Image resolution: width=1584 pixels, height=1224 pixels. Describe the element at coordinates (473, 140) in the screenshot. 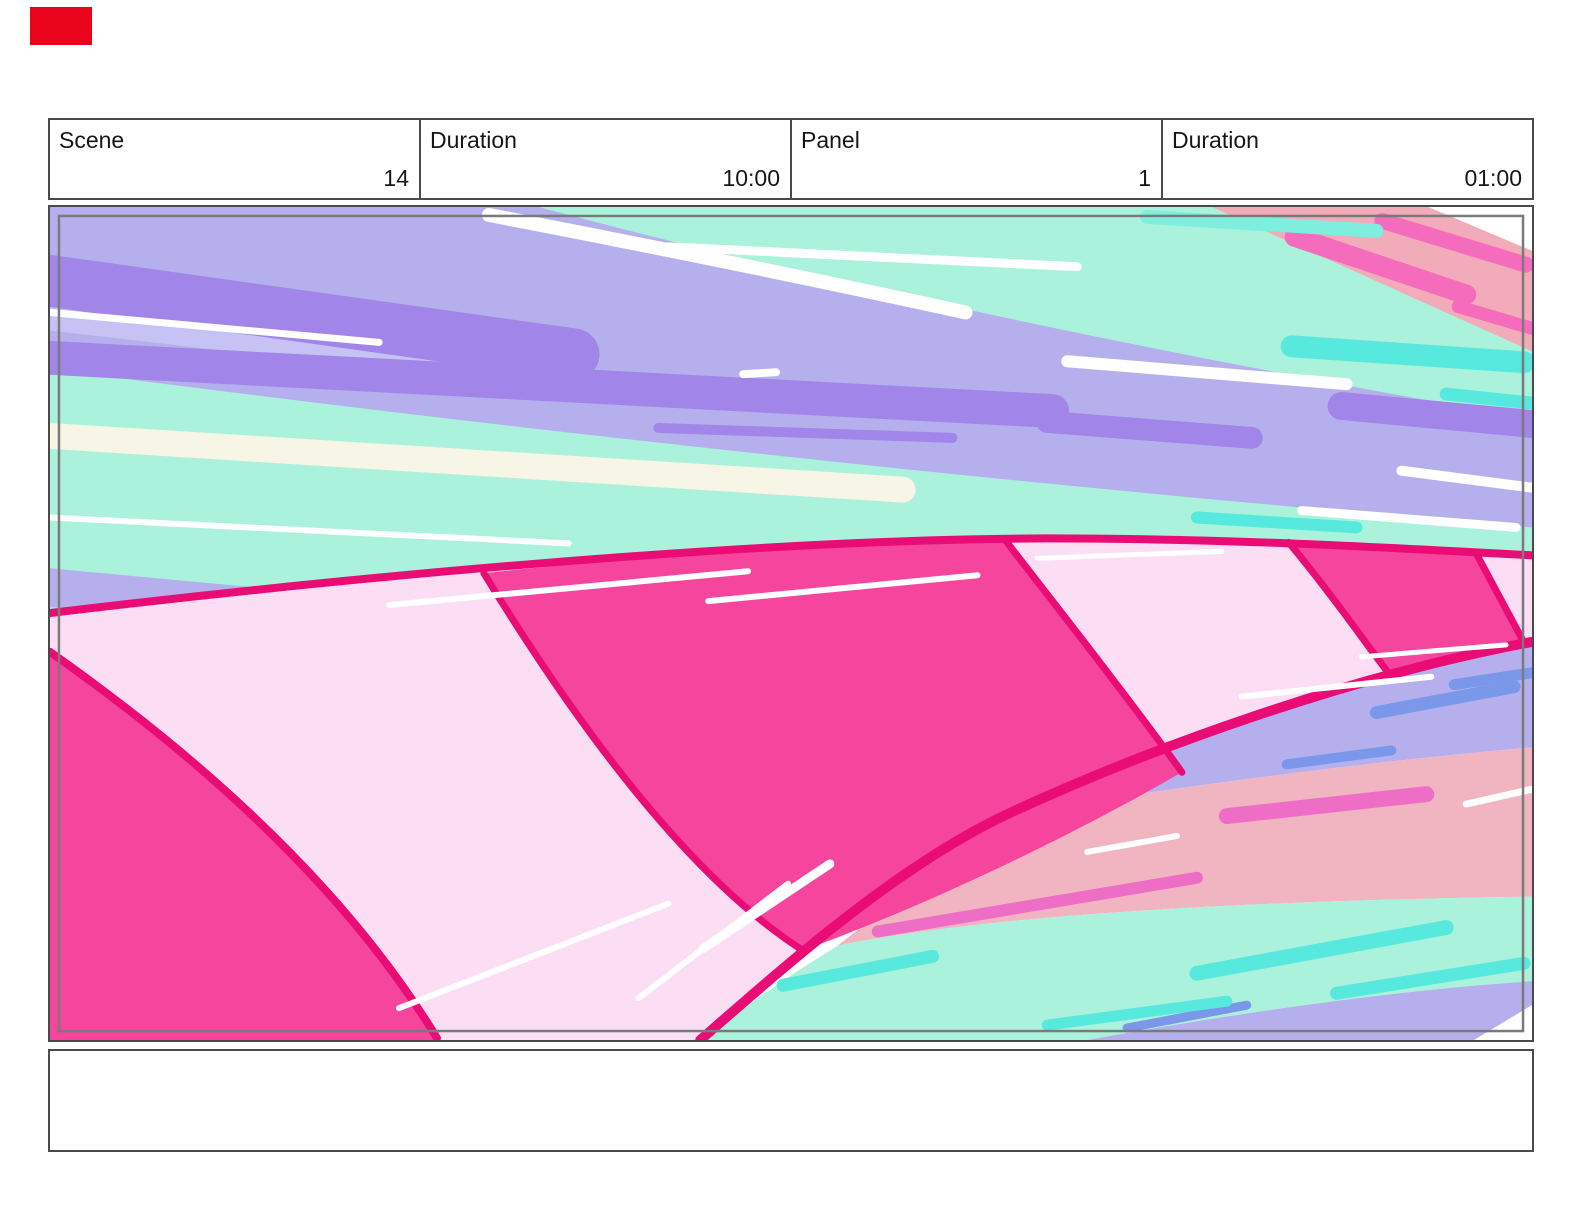

I see `scene-duration-label: Duration` at that location.